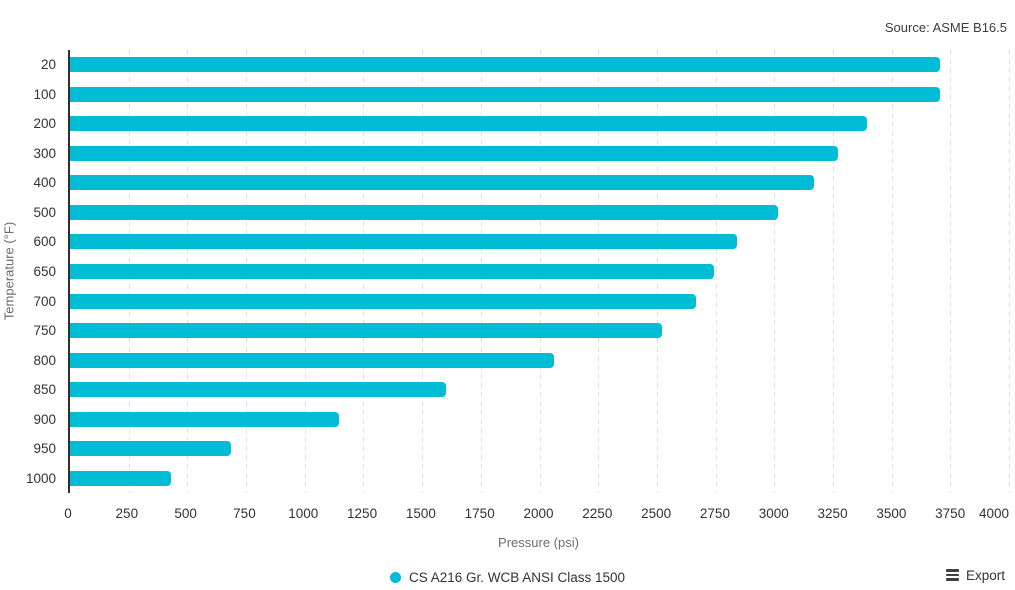  Describe the element at coordinates (40, 478) in the screenshot. I see `y-tick-label: 1000` at that location.